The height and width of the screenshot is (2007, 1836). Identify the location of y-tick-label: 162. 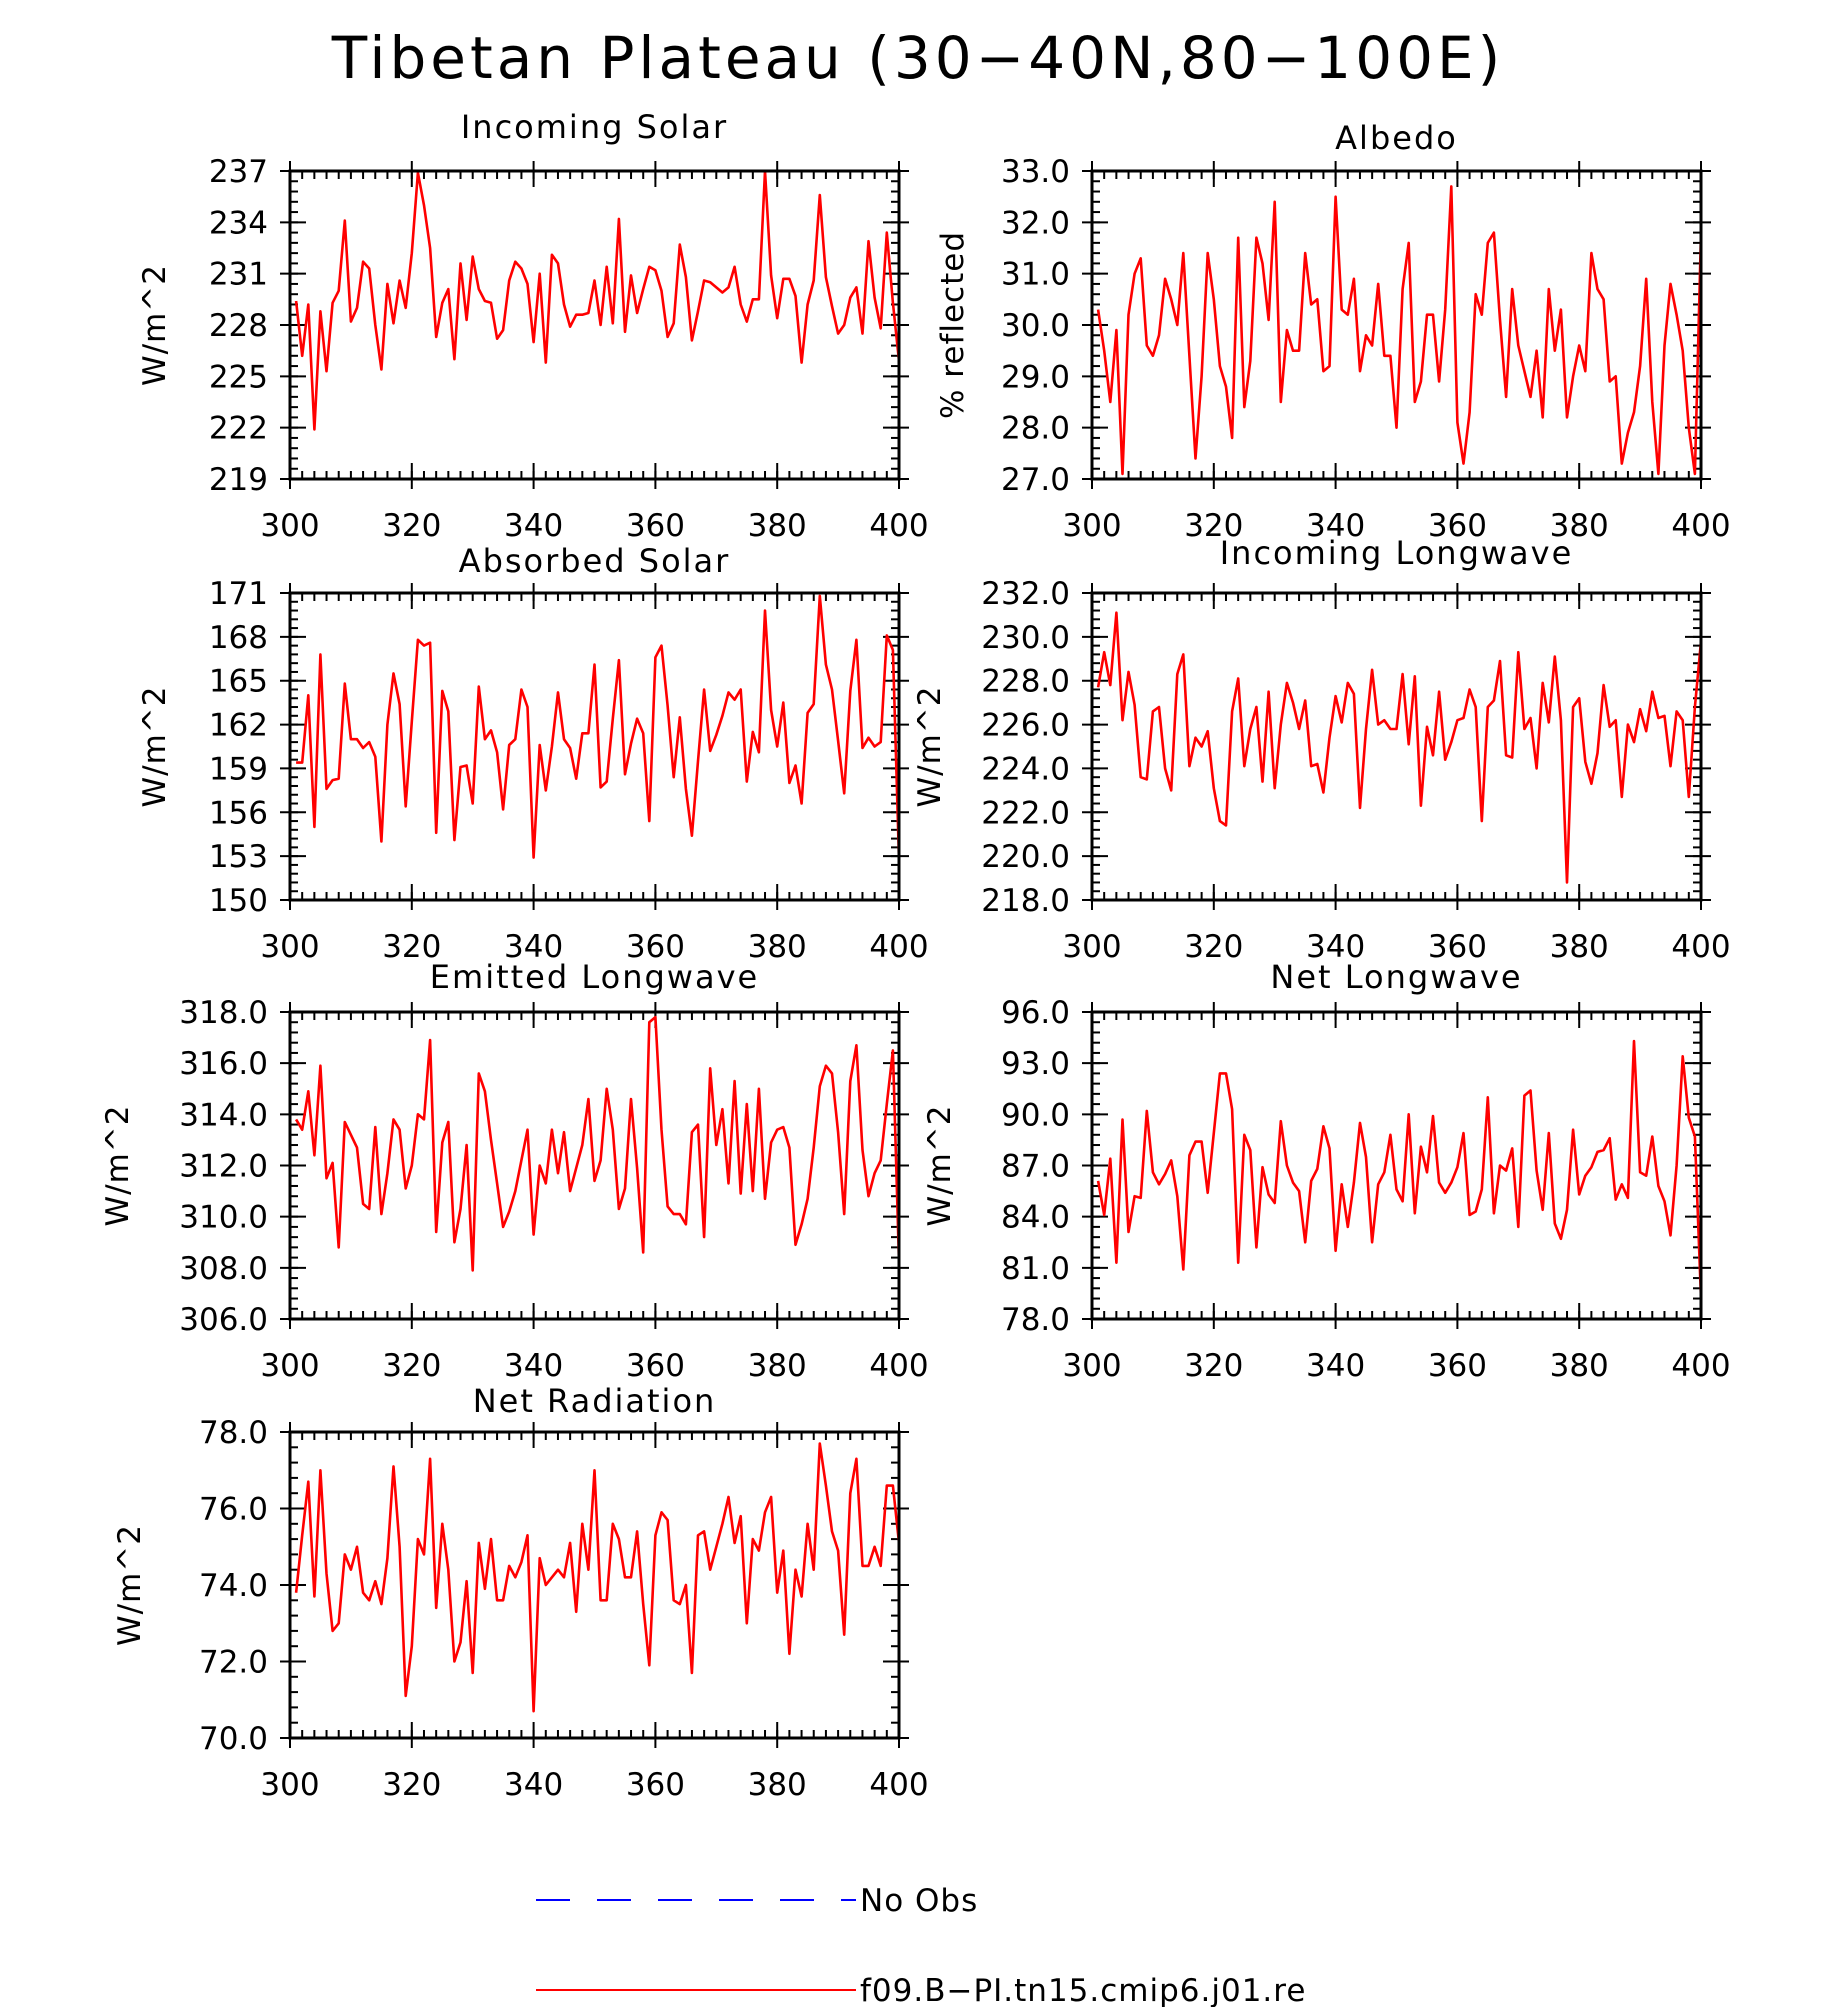
(238, 726).